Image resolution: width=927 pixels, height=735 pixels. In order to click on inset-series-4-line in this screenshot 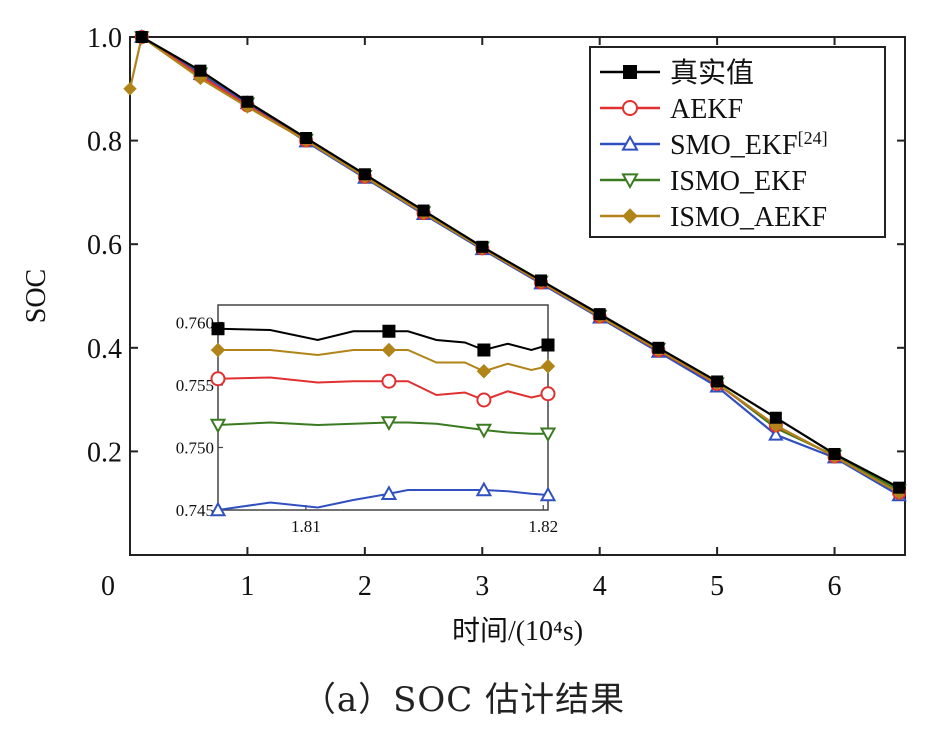, I will do `click(383, 361)`.